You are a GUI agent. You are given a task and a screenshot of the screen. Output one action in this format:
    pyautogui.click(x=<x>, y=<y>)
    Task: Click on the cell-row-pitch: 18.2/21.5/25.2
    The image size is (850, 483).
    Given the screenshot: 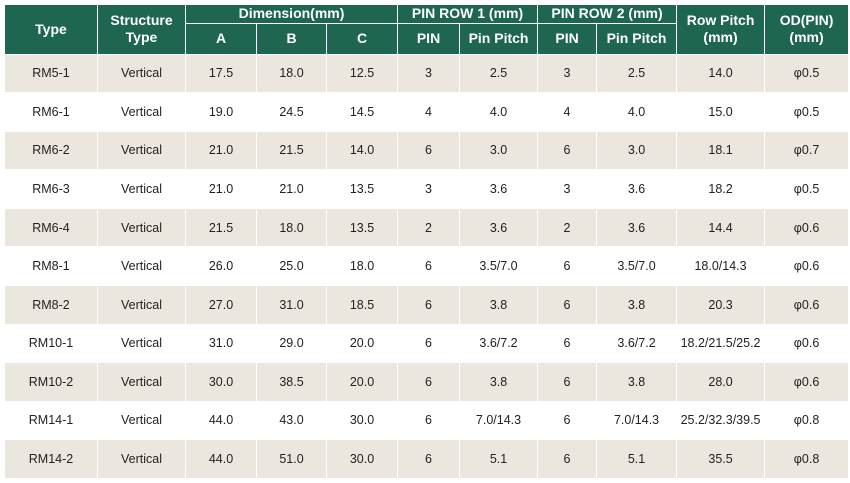 What is the action you would take?
    pyautogui.click(x=721, y=343)
    